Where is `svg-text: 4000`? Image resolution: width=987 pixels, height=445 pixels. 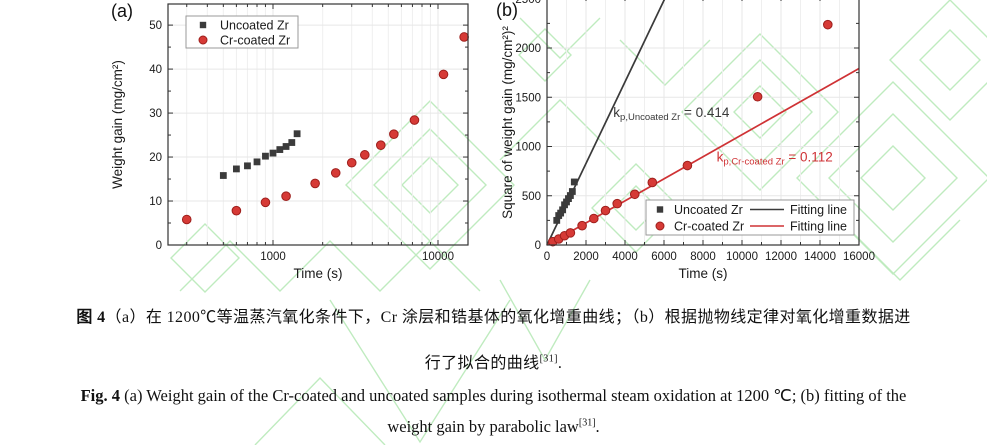
svg-text: 4000 is located at coordinates (625, 257).